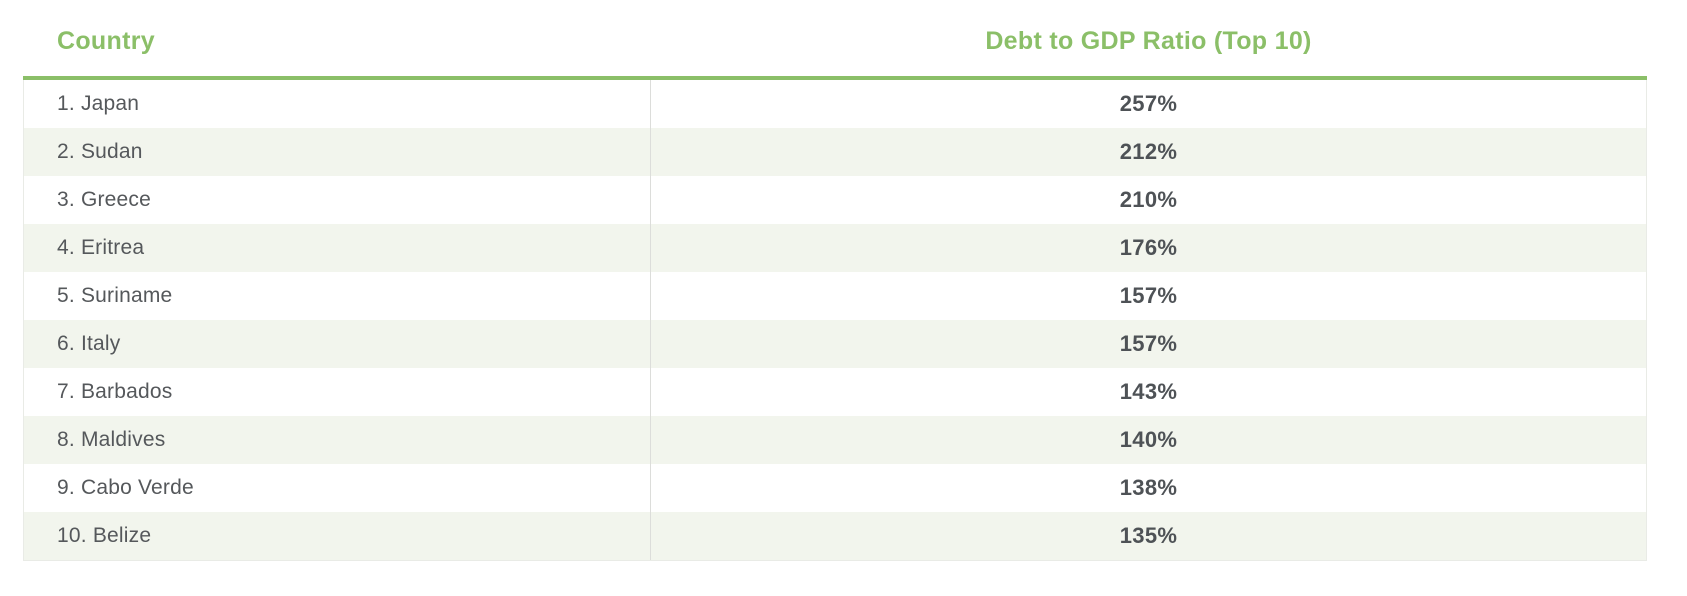  What do you see at coordinates (1148, 535) in the screenshot?
I see `ratio-cell: 135%` at bounding box center [1148, 535].